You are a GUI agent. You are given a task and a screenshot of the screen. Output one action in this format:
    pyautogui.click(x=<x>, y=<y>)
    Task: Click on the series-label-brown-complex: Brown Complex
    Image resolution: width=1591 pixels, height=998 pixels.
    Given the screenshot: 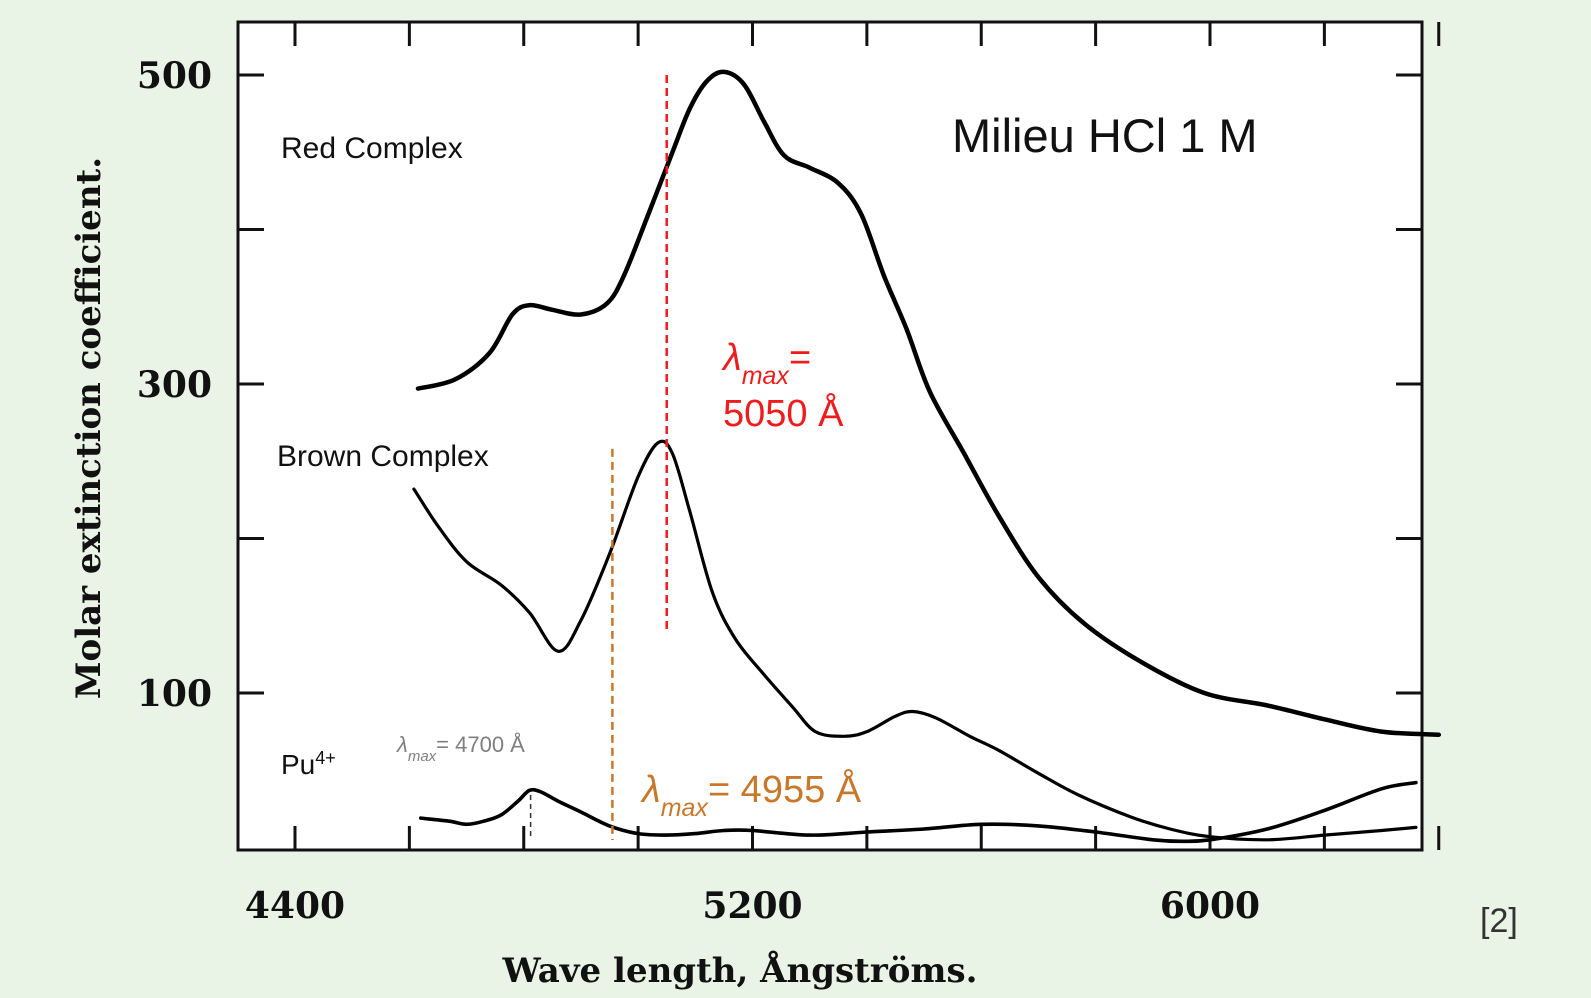 What is the action you would take?
    pyautogui.click(x=383, y=456)
    